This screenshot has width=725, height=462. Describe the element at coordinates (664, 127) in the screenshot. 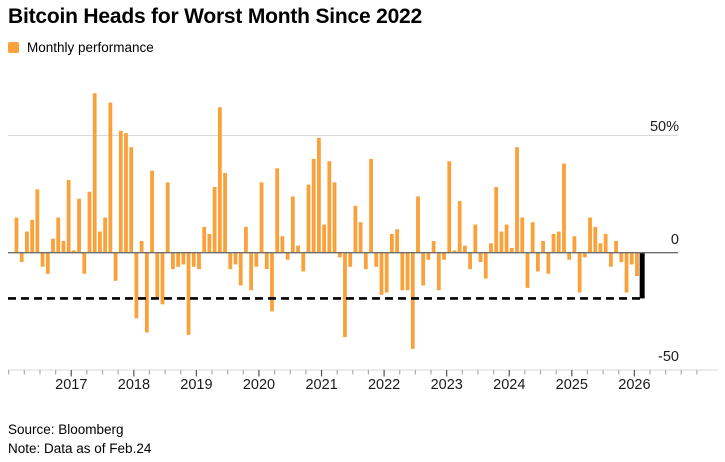

I see `y-axis-label-50pct: 50%` at that location.